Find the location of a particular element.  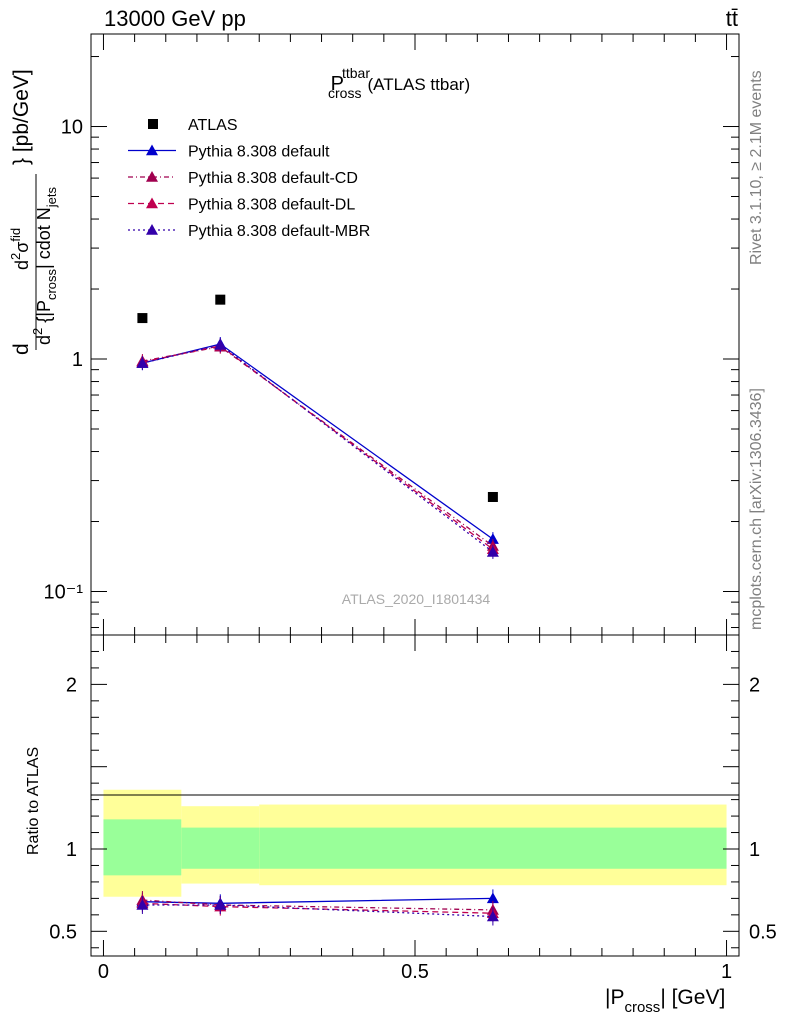

ratio-y-tick-label: 0.5 is located at coordinates (63, 932).